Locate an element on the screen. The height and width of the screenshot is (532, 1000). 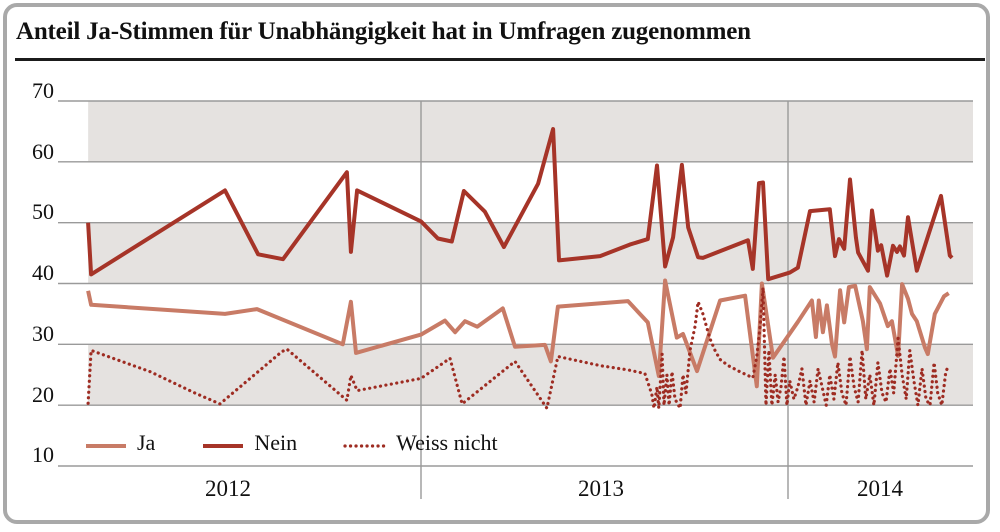
x-year-label-2013: 2013 is located at coordinates (601, 488).